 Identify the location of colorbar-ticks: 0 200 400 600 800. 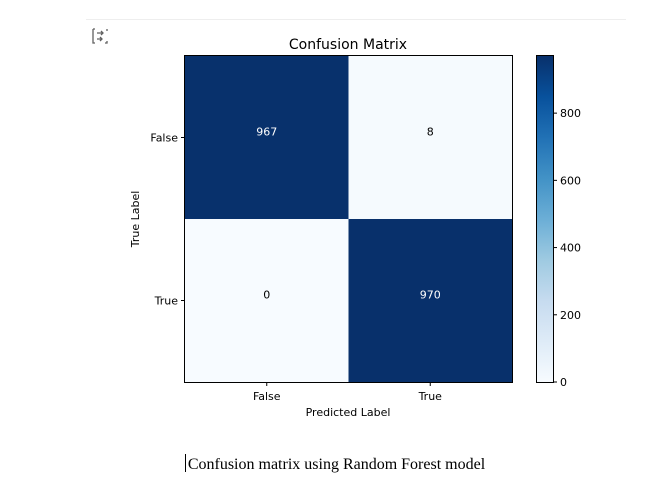
(567, 248).